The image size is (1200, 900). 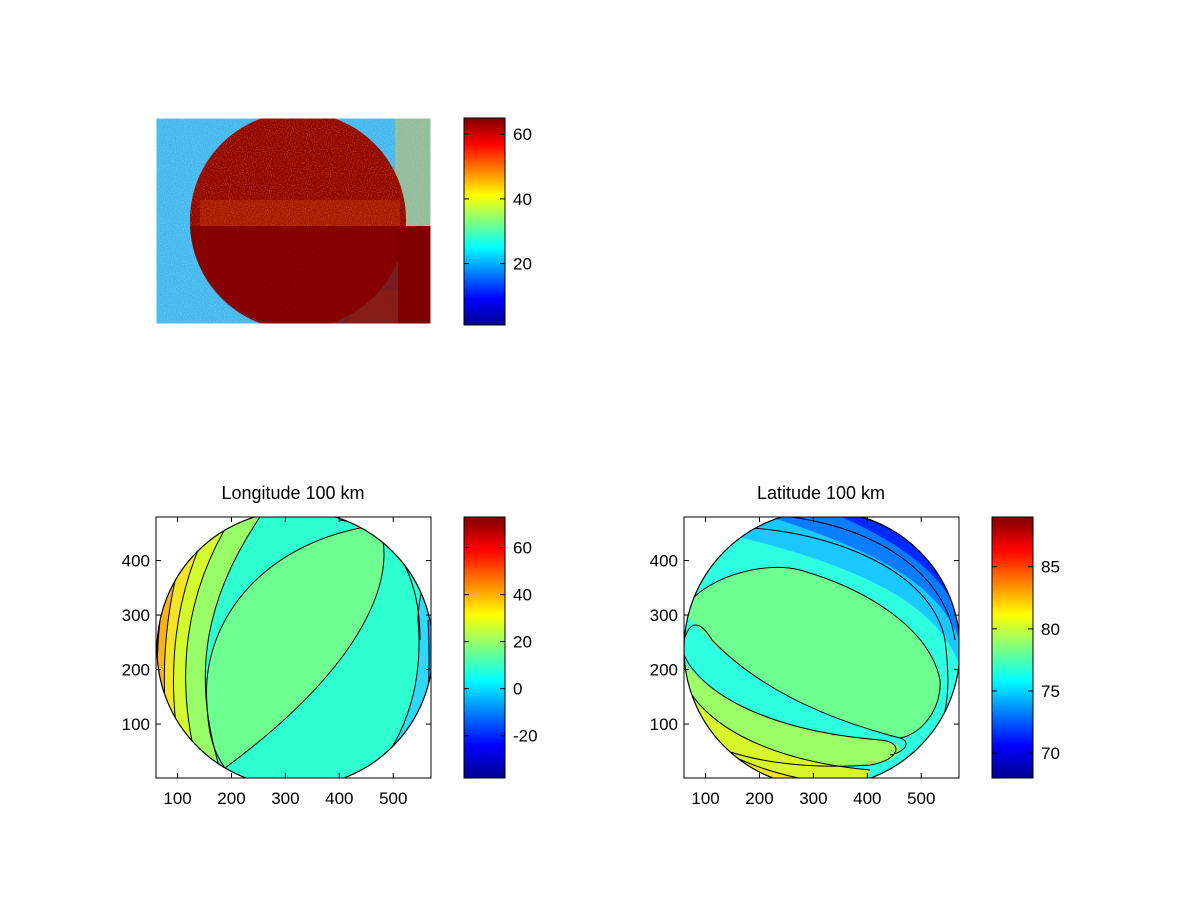 What do you see at coordinates (292, 493) in the screenshot?
I see `longitude-title: Longitude 100 km` at bounding box center [292, 493].